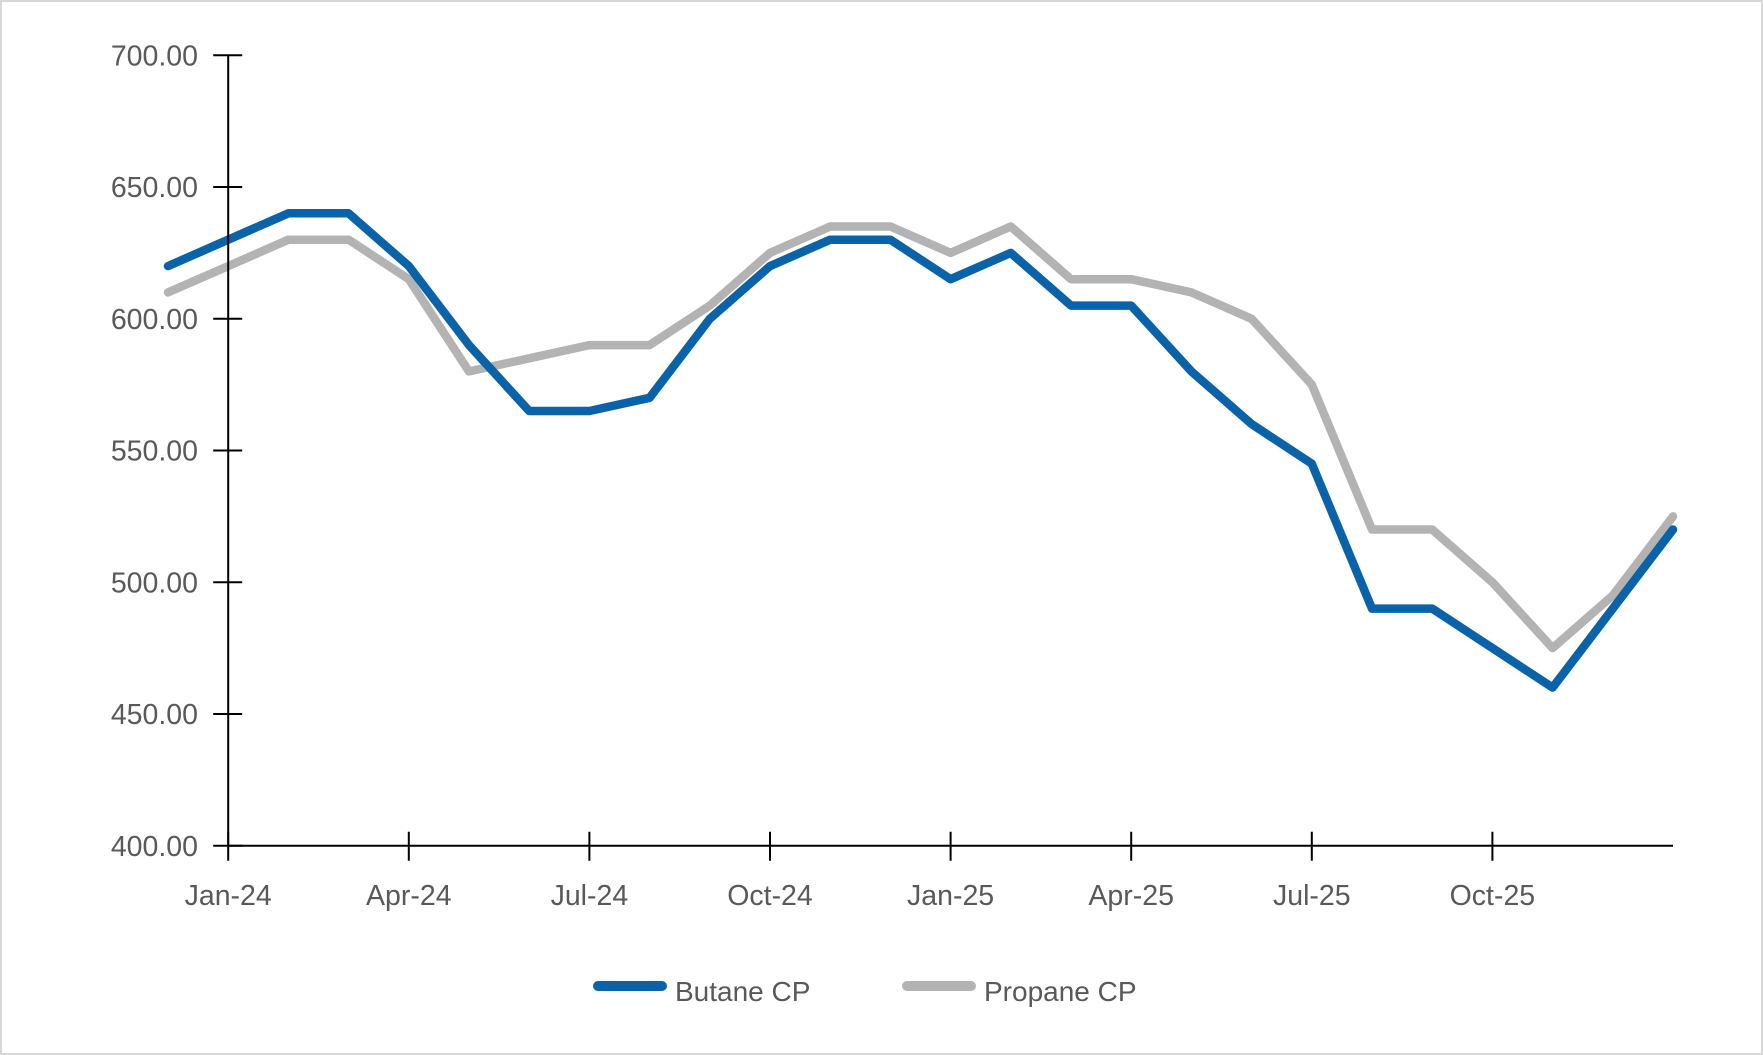 The height and width of the screenshot is (1055, 1763). What do you see at coordinates (154, 715) in the screenshot?
I see `y-tick-label: 450.00` at bounding box center [154, 715].